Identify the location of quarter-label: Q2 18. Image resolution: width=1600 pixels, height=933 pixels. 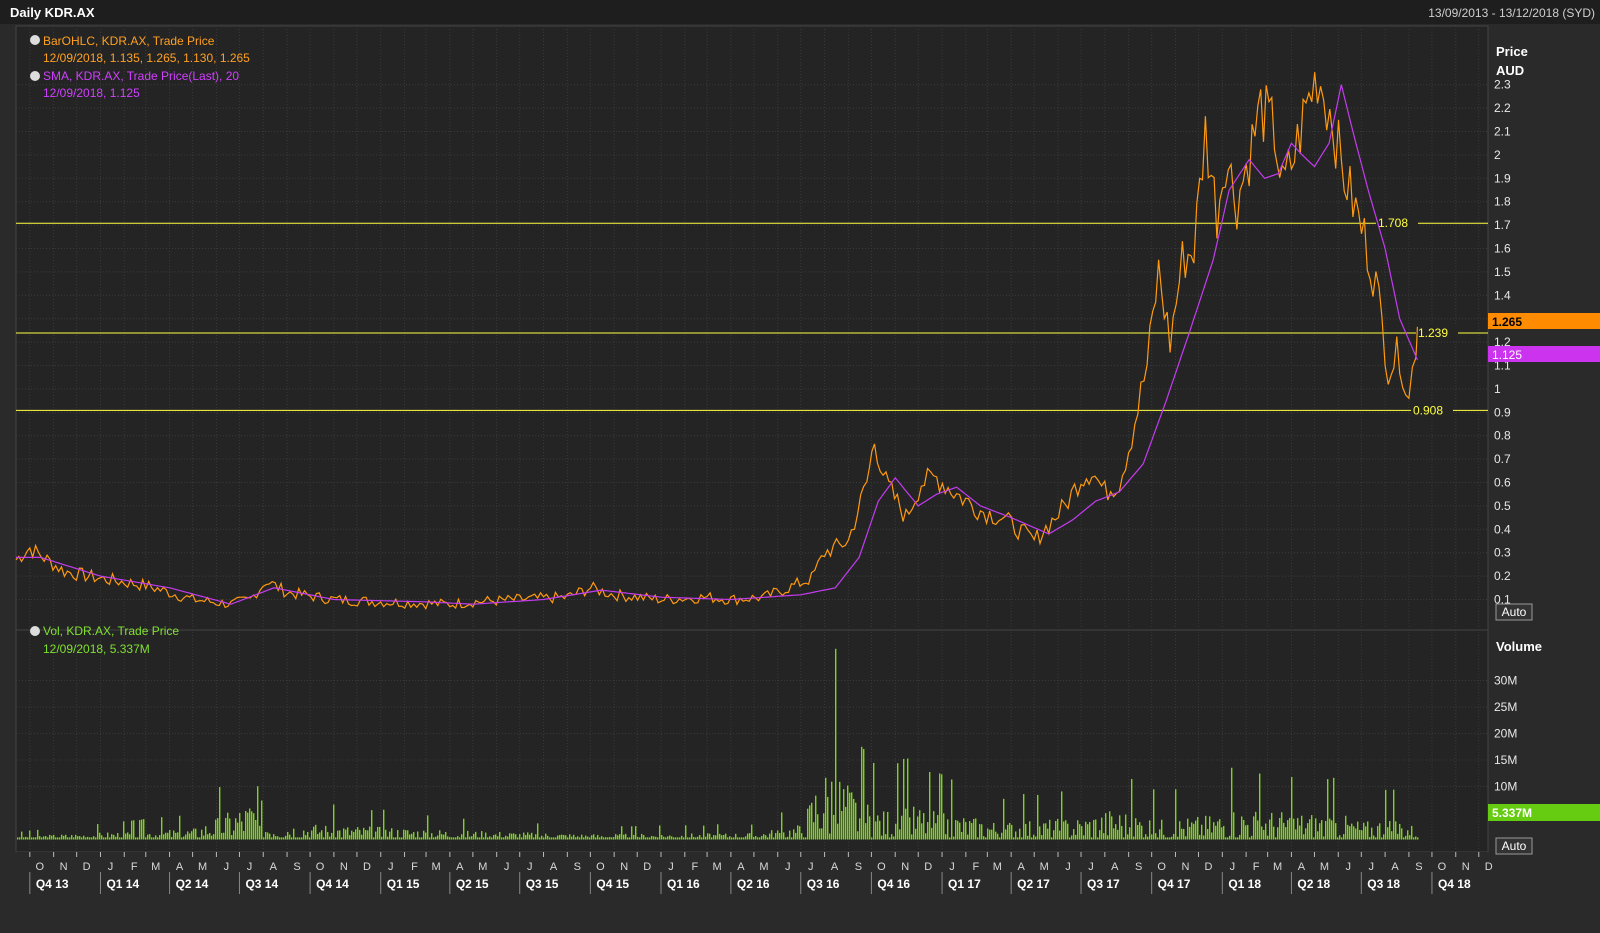
(1313, 884).